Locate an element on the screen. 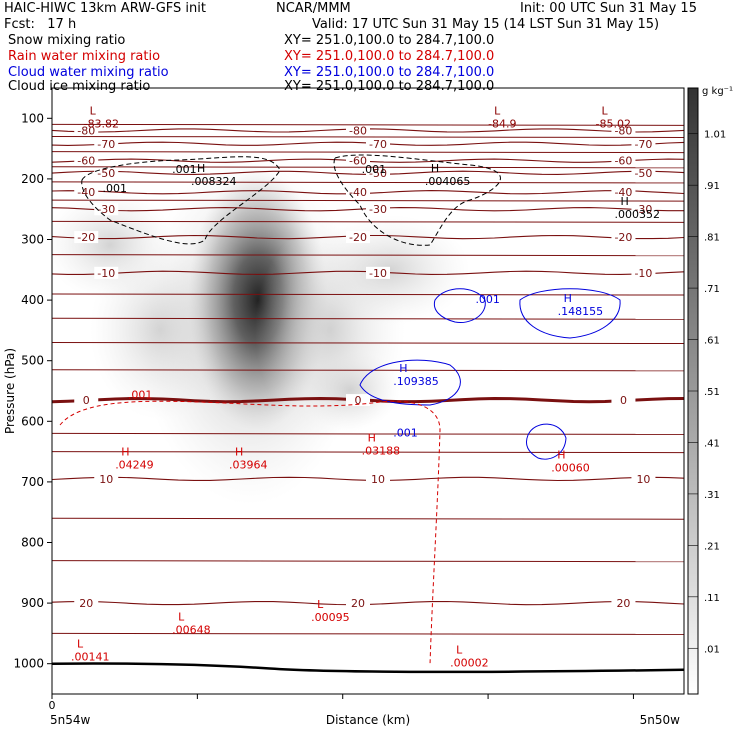 Image resolution: width=740 pixels, height=740 pixels. model-title: HAIC-HIWC 13km ARW-GFS init is located at coordinates (105, 8).